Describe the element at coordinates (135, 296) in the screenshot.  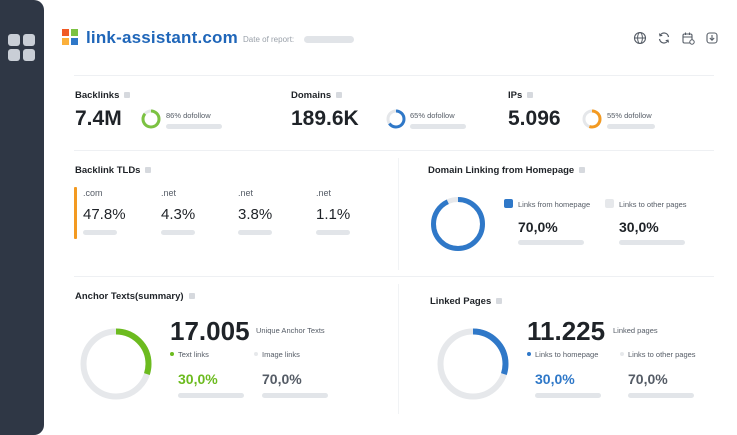
I see `anchor-title: Anchor Texts(summary)` at that location.